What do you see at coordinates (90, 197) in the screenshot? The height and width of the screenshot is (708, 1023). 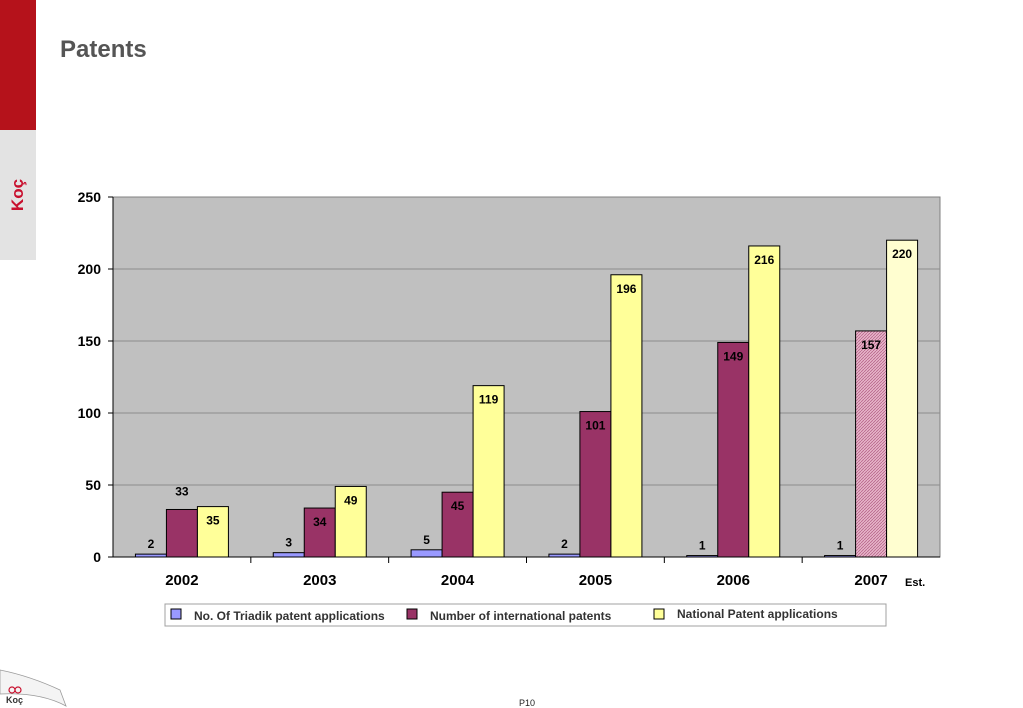 I see `y-tick-label: 250` at bounding box center [90, 197].